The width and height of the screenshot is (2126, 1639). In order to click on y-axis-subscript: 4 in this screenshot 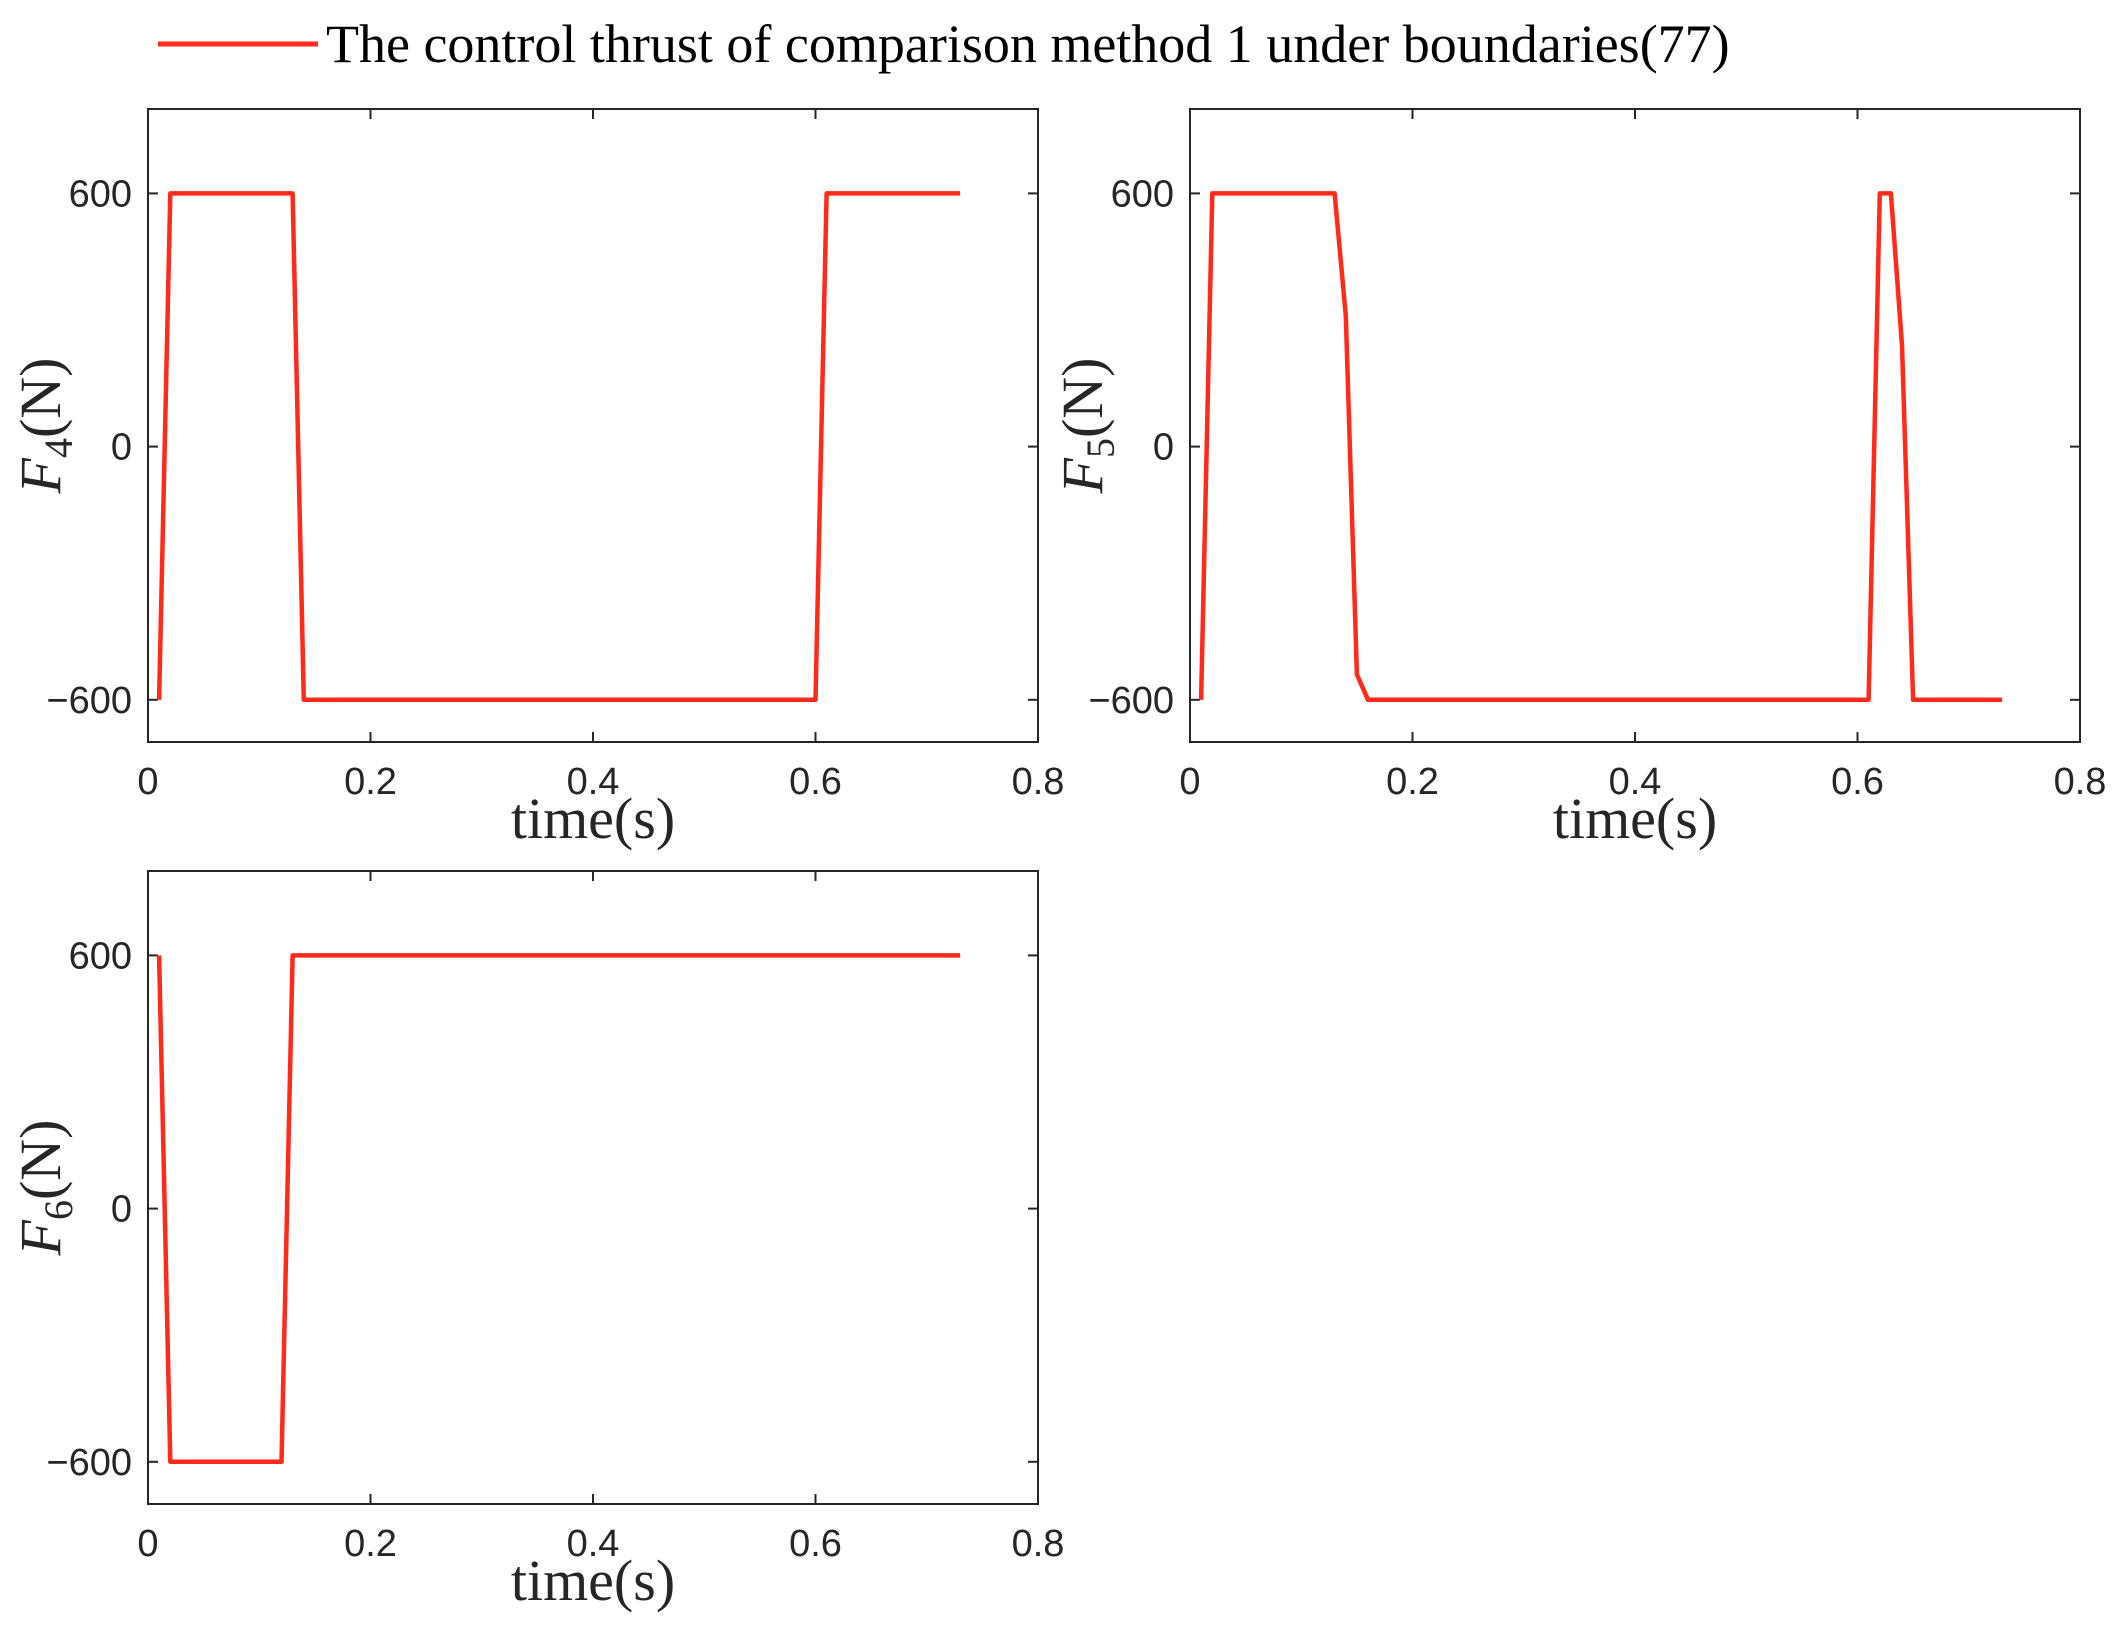, I will do `click(58, 448)`.